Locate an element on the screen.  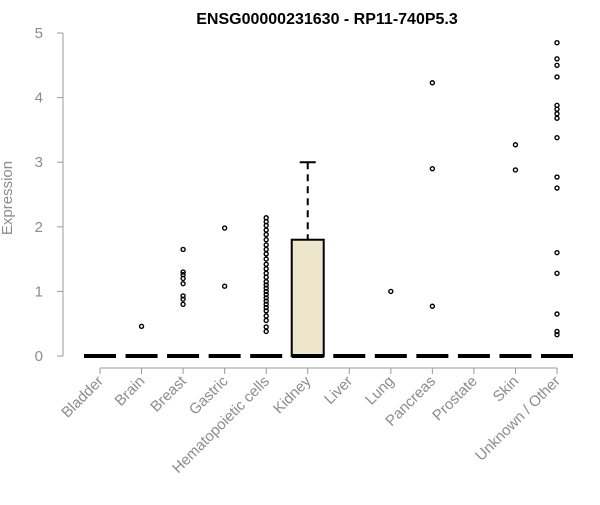
x-tick-label: Brain is located at coordinates (130, 391).